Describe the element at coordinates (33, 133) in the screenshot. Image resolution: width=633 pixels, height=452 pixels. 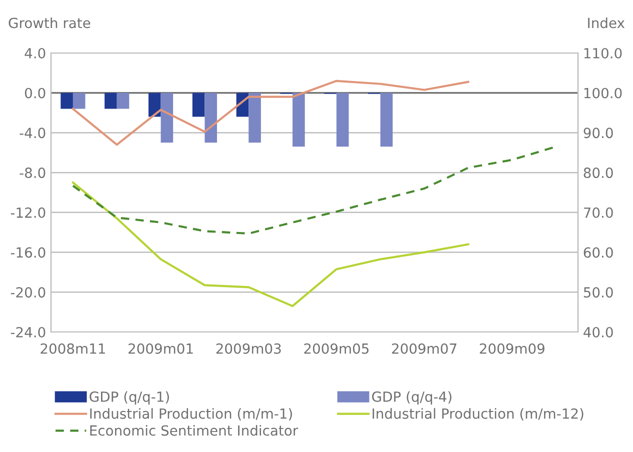
I see `y-tick-label: -4.0` at that location.